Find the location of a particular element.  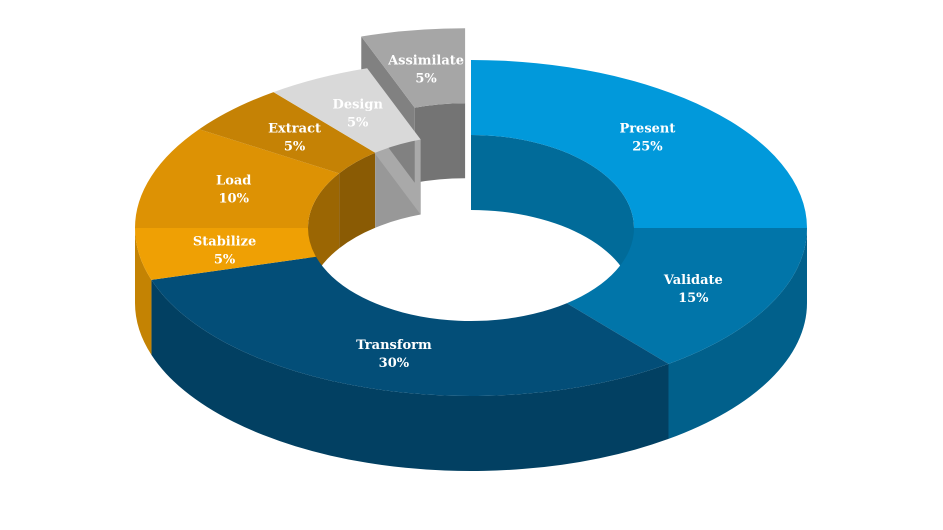

slice-present is located at coordinates (639, 144).